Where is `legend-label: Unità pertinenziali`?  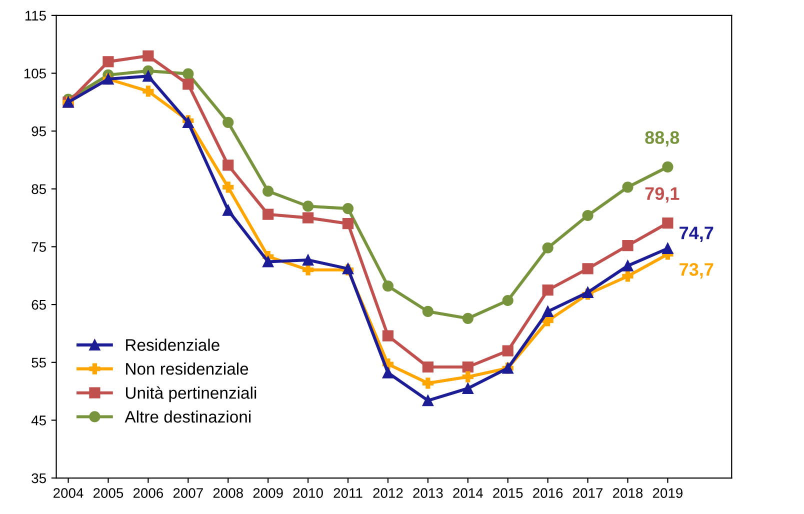 legend-label: Unità pertinenziali is located at coordinates (191, 394).